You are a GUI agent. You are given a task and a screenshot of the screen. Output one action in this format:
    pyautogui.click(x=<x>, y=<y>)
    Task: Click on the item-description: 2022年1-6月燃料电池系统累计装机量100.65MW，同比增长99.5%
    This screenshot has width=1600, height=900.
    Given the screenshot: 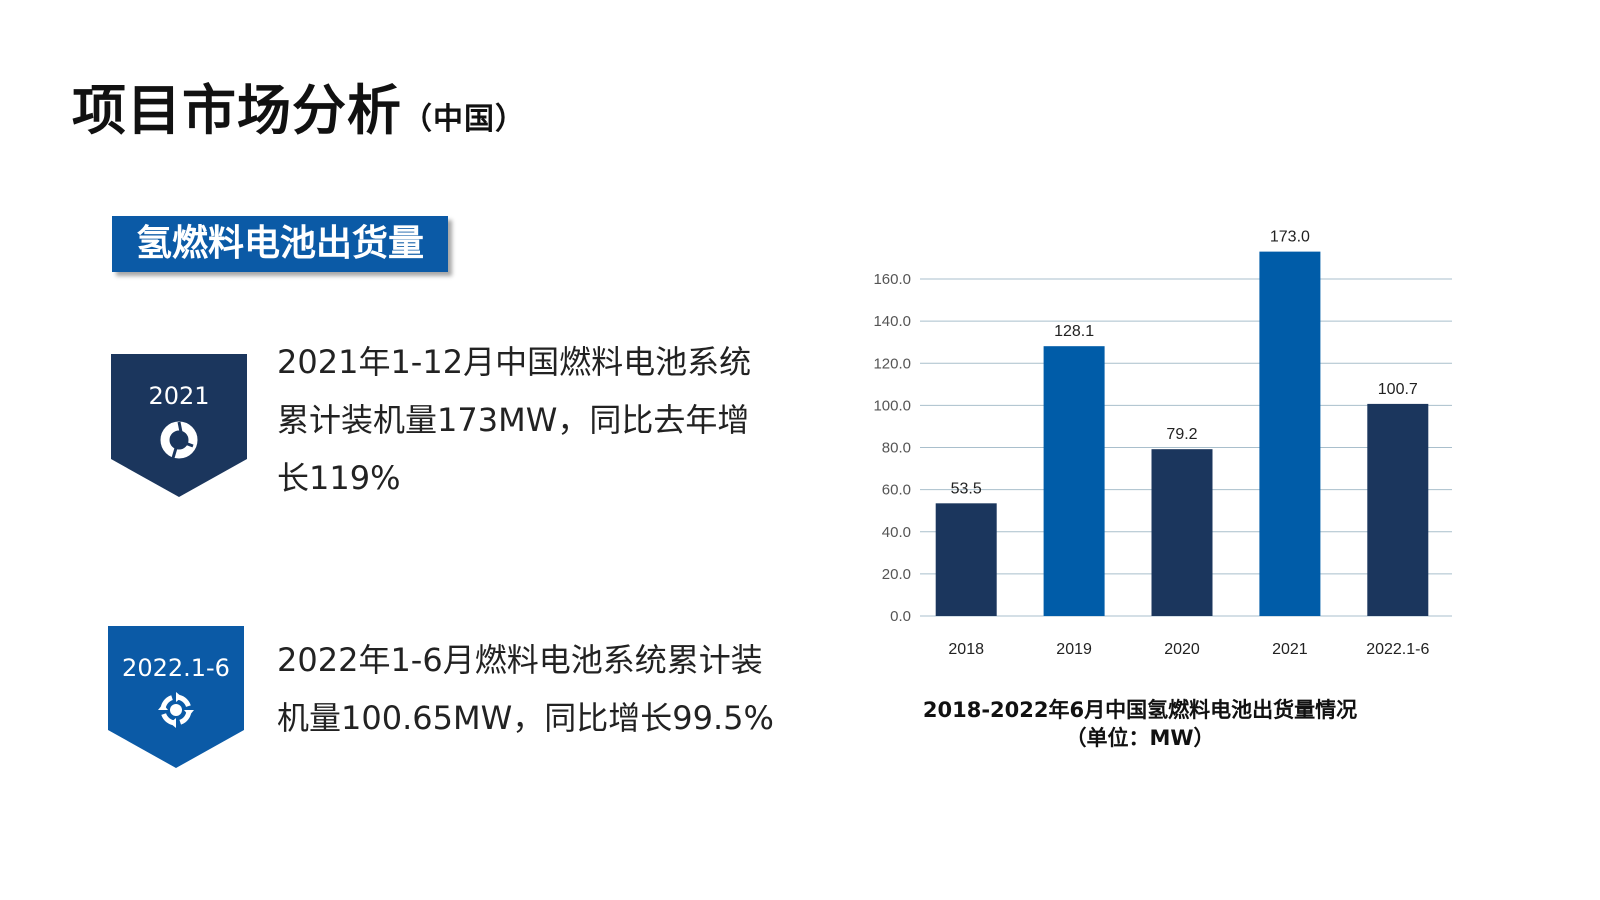 What is the action you would take?
    pyautogui.click(x=525, y=689)
    